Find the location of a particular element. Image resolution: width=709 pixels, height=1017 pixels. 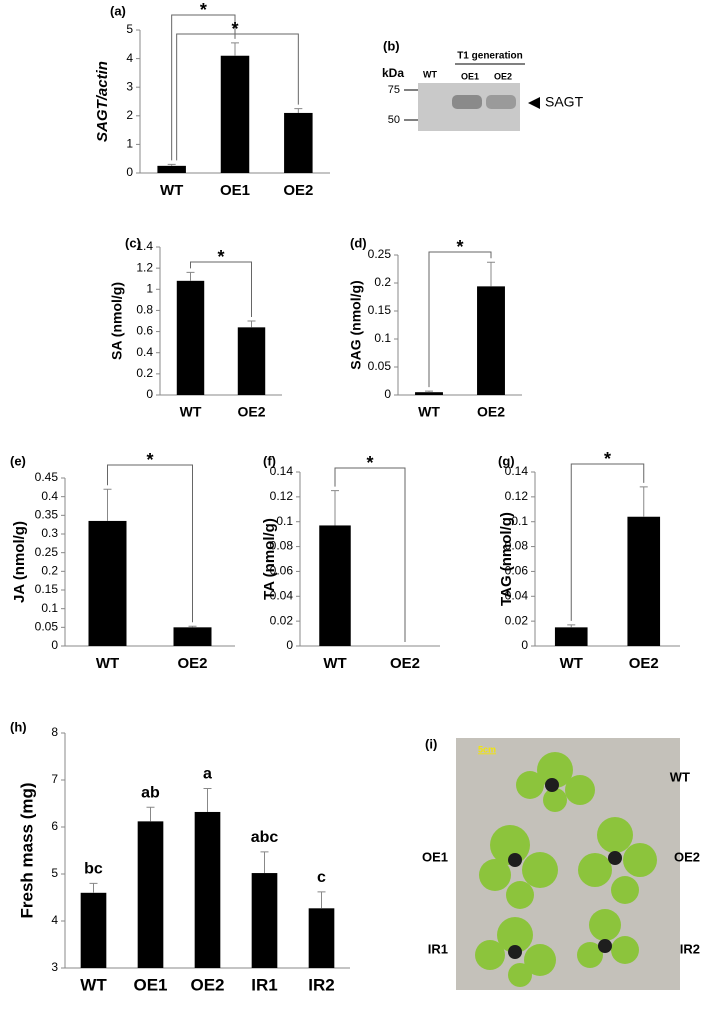

y-tick-label: 2 is located at coordinates (129, 115).